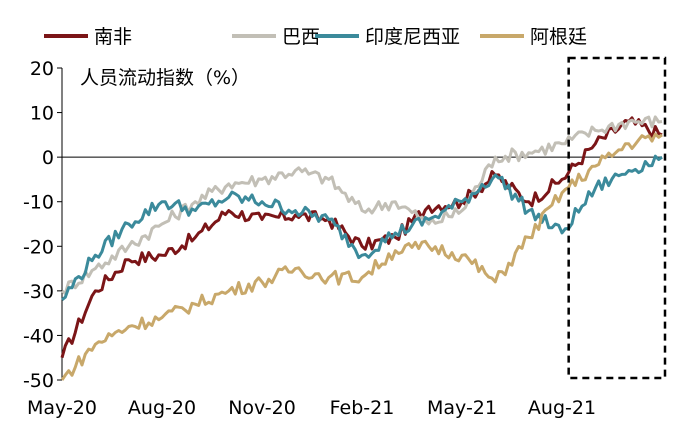 The image size is (684, 432). Describe the element at coordinates (38, 203) in the screenshot. I see `y-tick-label: -10` at that location.